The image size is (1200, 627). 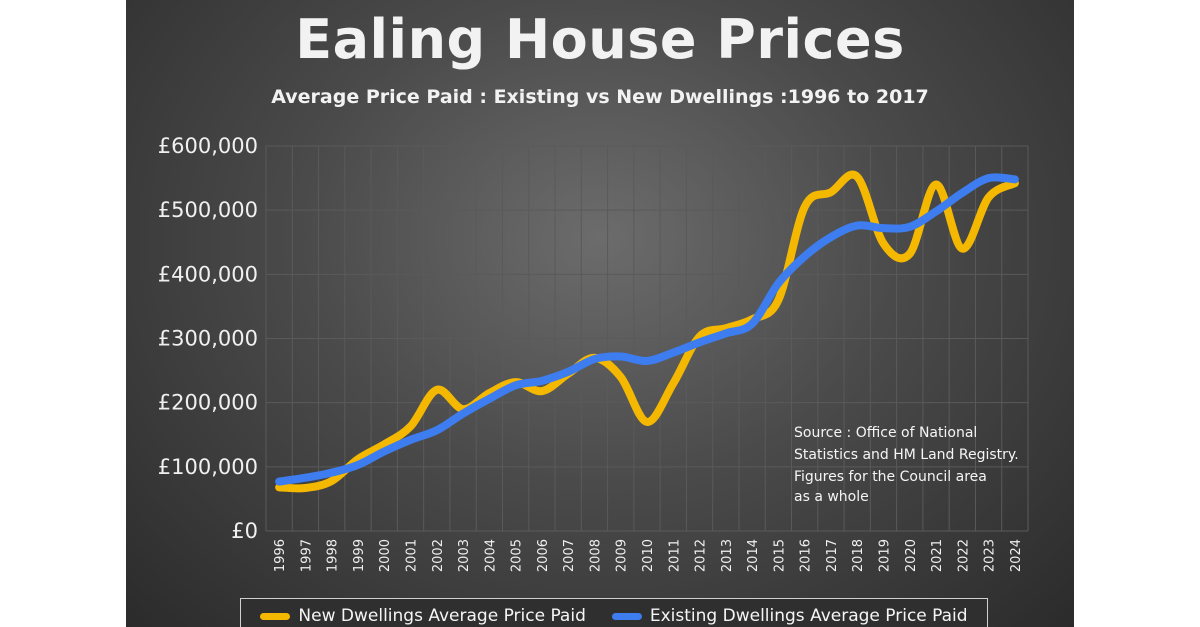 What do you see at coordinates (438, 555) in the screenshot?
I see `x-tick-label: 2002` at bounding box center [438, 555].